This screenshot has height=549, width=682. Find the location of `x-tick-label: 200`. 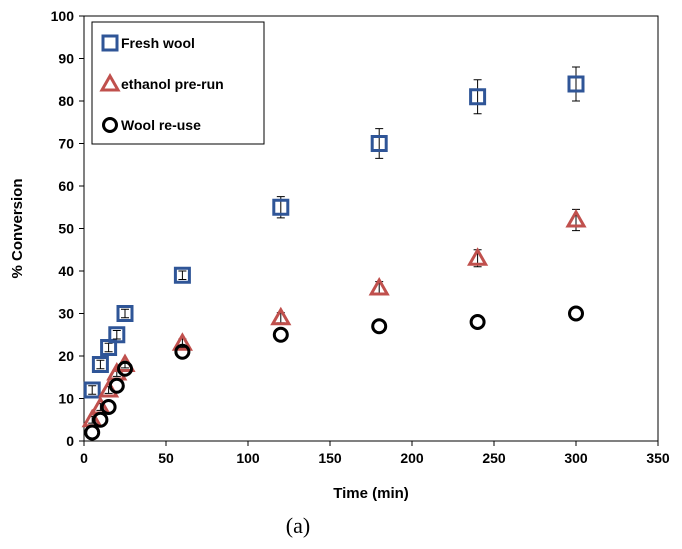

x-tick-label: 200 is located at coordinates (412, 458).